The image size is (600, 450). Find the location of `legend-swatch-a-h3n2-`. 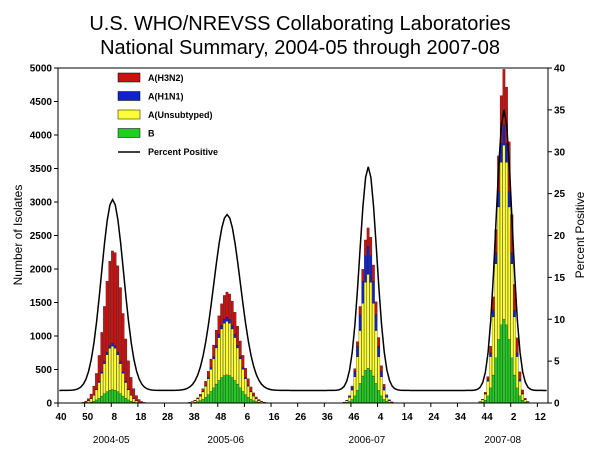

legend-swatch-a-h3n2- is located at coordinates (129, 77).